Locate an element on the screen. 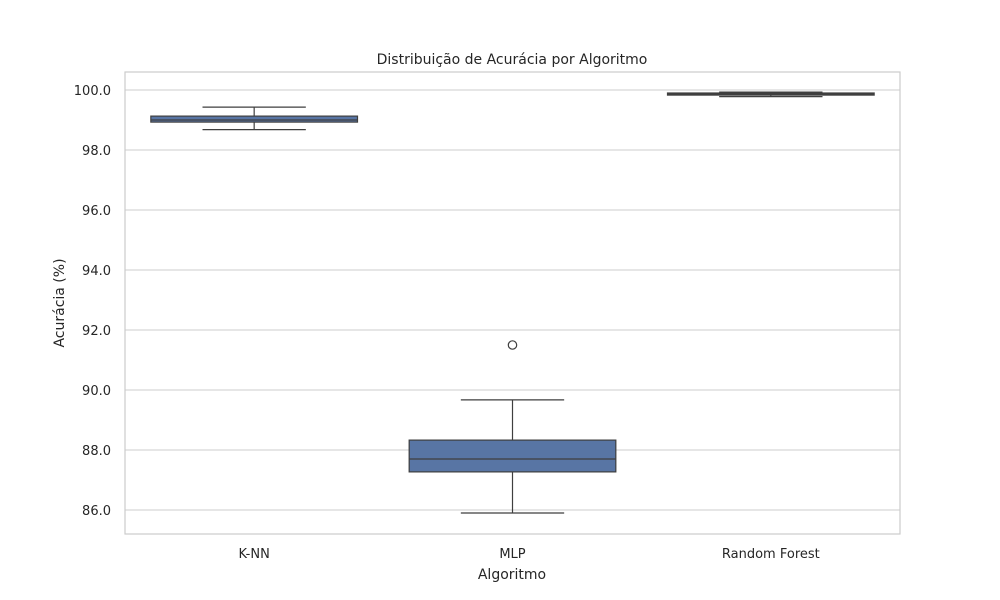  x-tick-labels: K-NN MLP Random Forest is located at coordinates (529, 554).